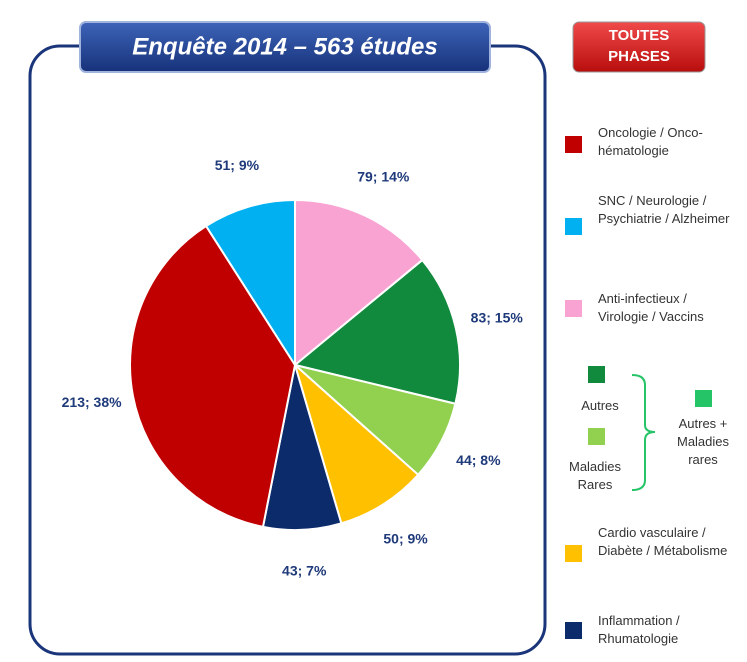 The image size is (747, 662). What do you see at coordinates (643, 432) in the screenshot?
I see `bracket` at bounding box center [643, 432].